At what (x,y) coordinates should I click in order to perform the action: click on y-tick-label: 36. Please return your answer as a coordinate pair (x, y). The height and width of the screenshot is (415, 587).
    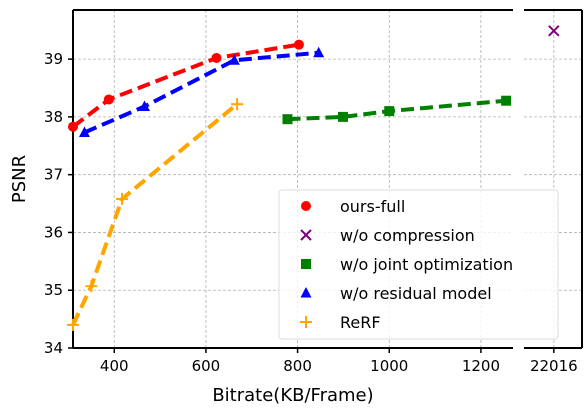
    Looking at the image, I should click on (53, 232).